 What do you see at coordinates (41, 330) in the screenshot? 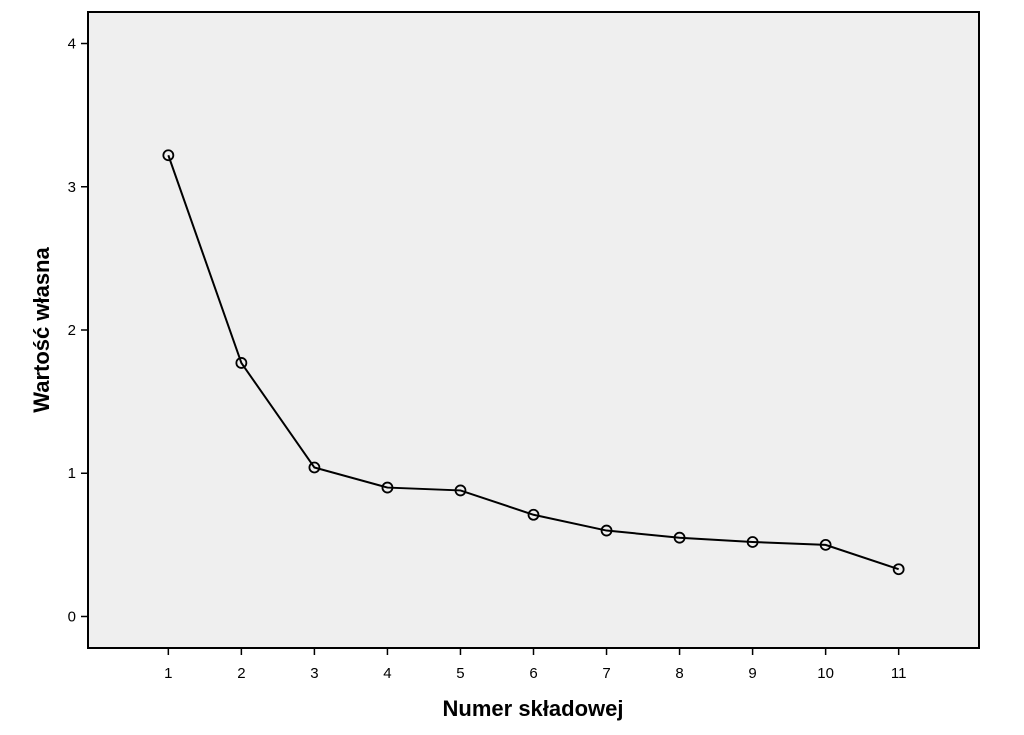
I see `y-axis-title: Wartość własna` at bounding box center [41, 330].